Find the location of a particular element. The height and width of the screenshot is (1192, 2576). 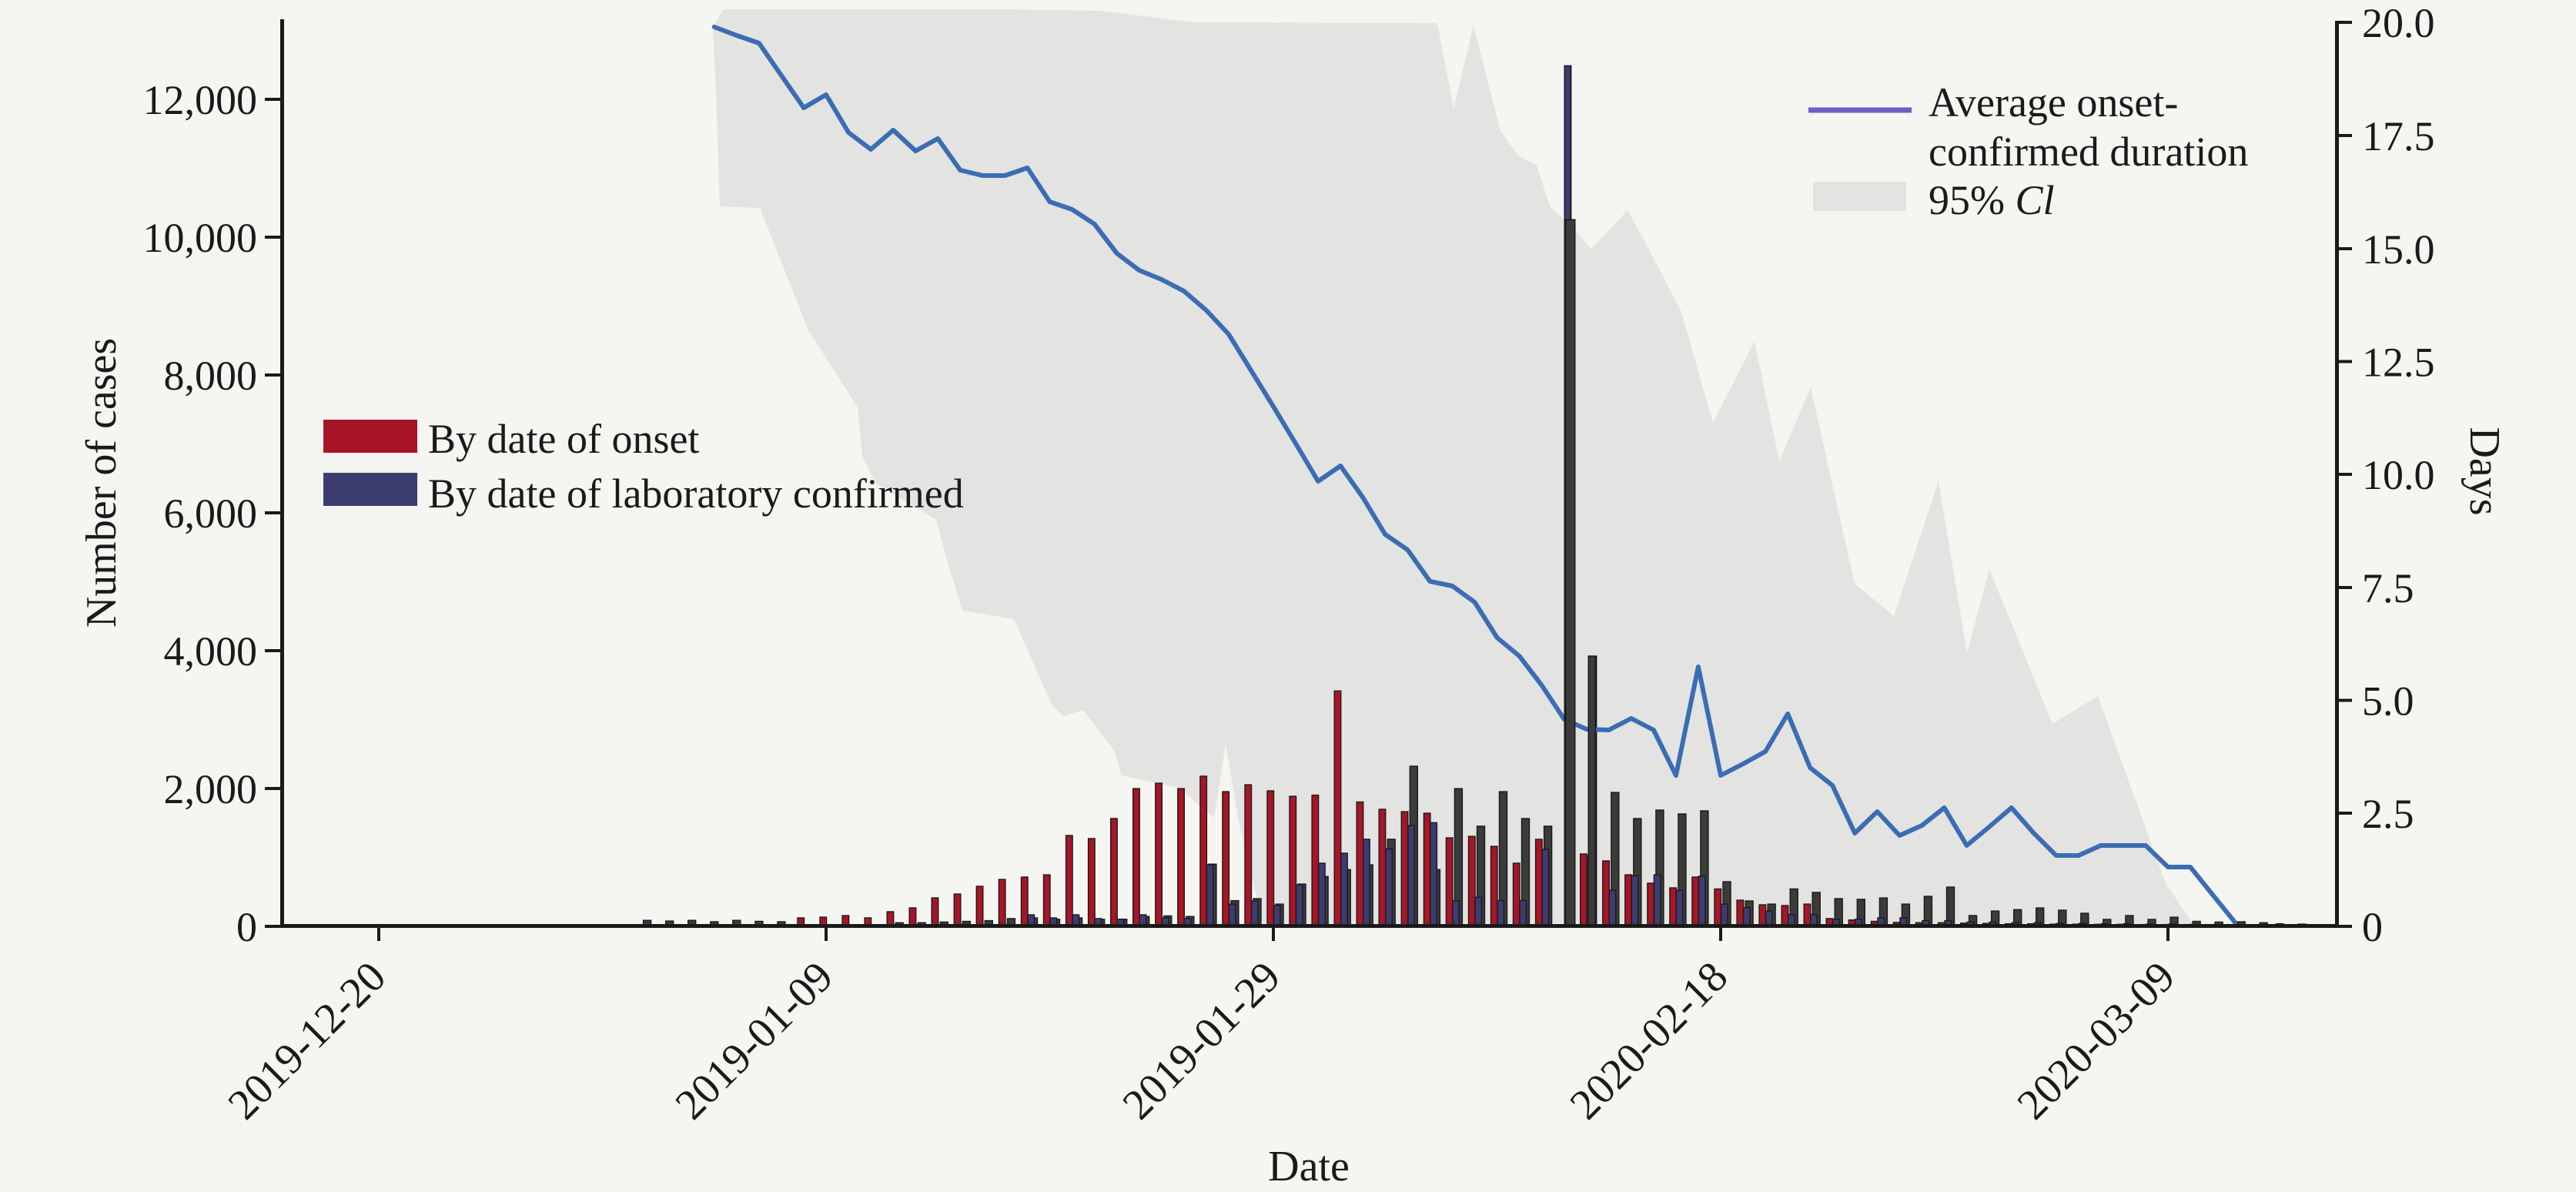

svg-text: 15.0 is located at coordinates (2399, 249).